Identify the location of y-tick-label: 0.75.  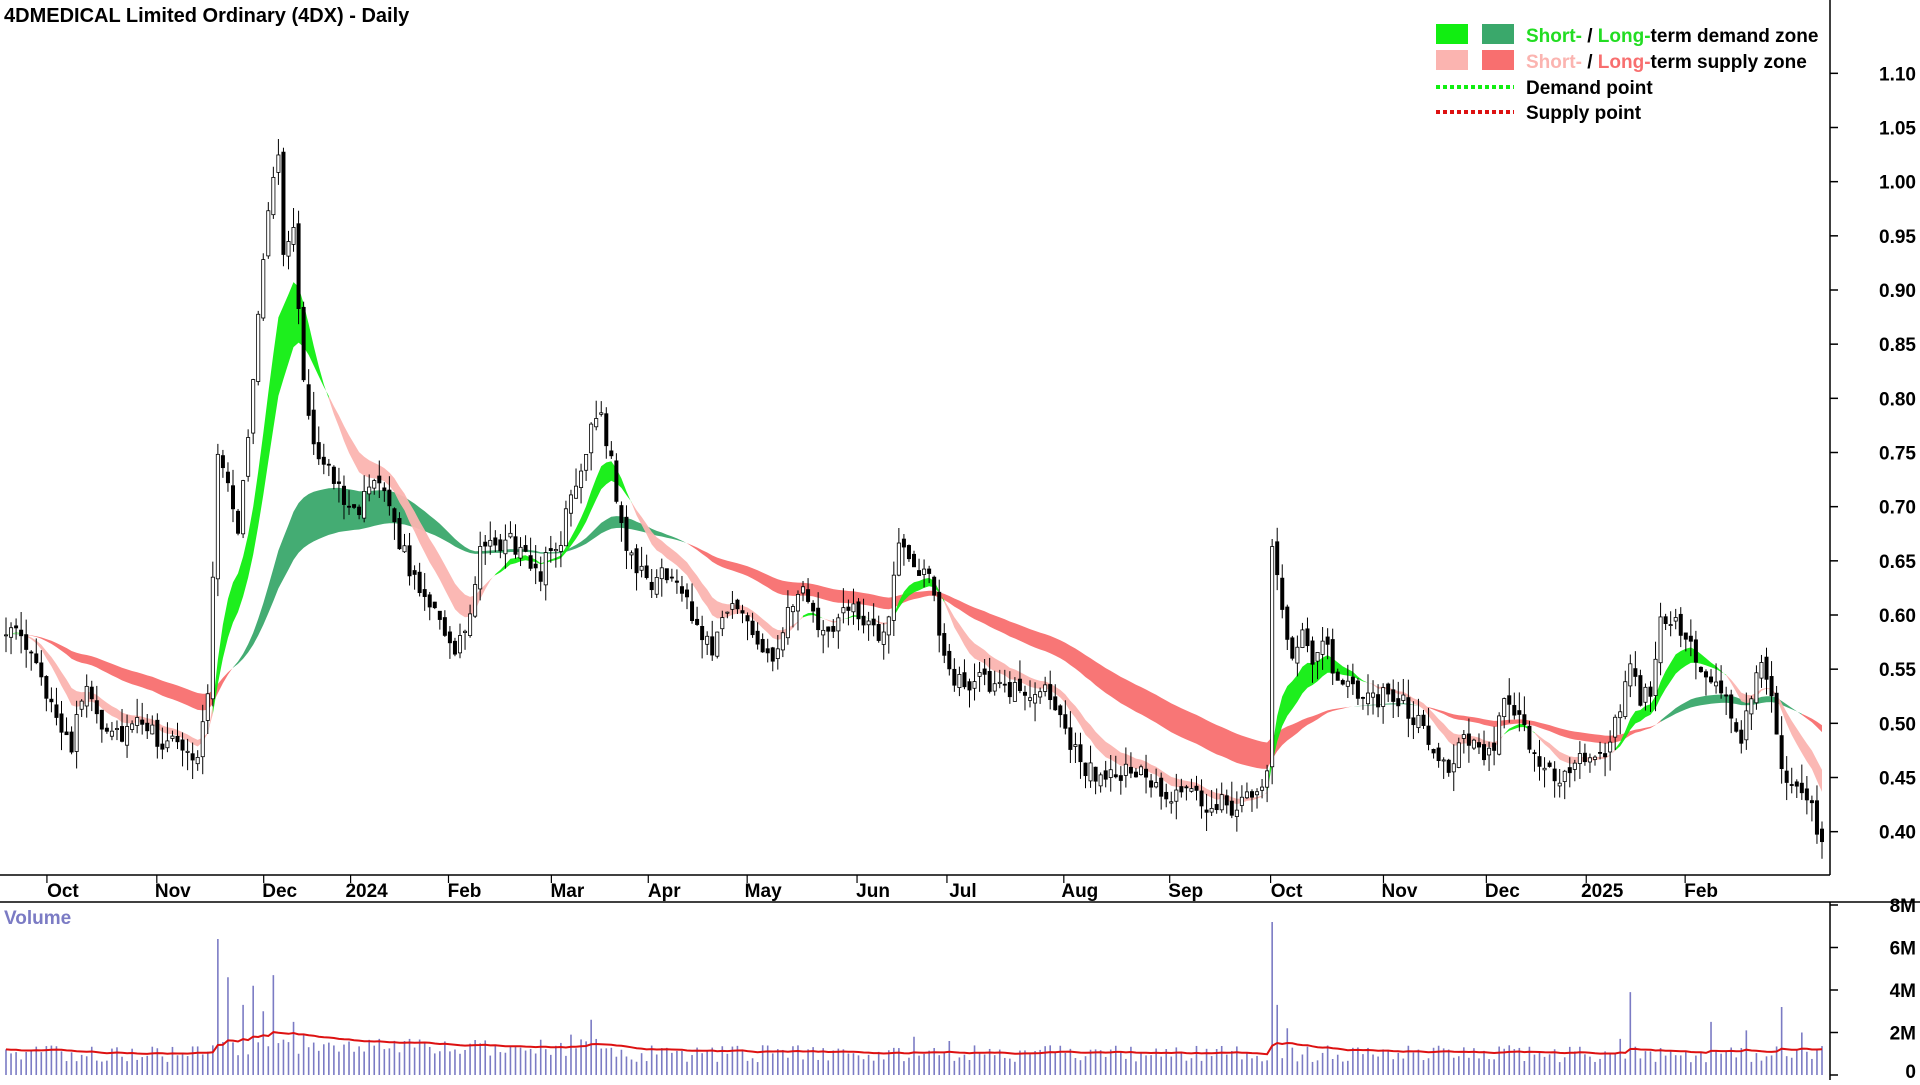
(1897, 454).